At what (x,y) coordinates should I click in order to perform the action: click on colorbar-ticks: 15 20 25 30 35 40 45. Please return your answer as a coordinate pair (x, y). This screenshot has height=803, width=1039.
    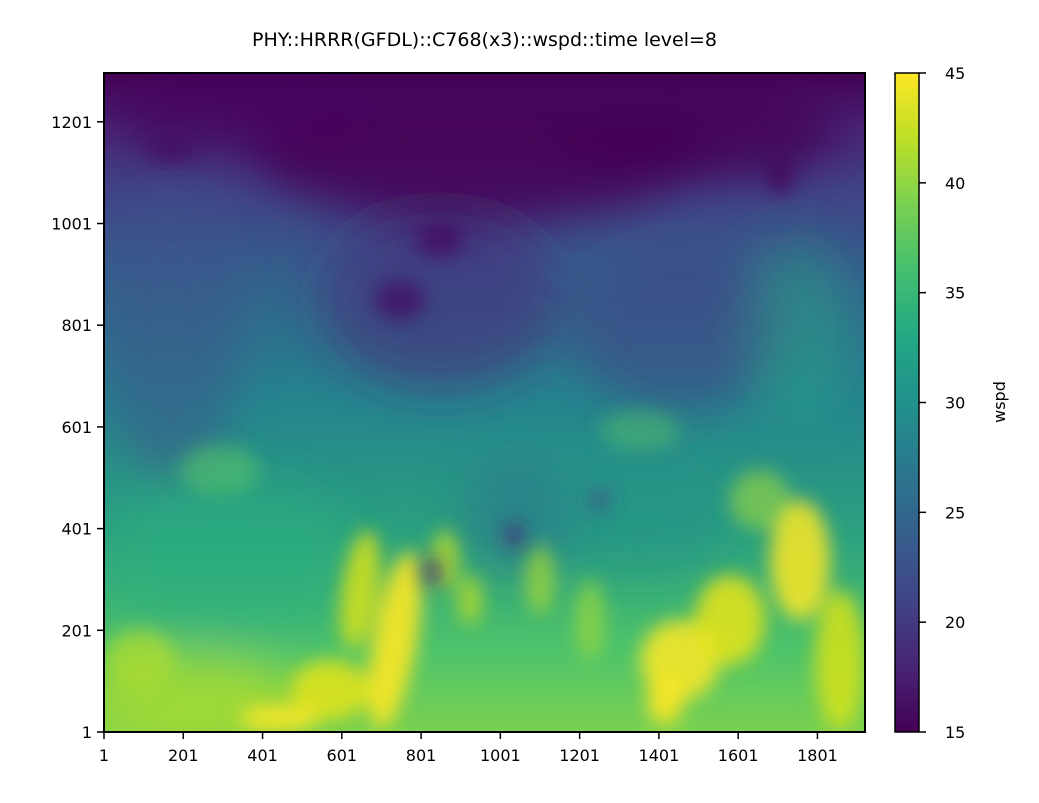
    Looking at the image, I should click on (942, 403).